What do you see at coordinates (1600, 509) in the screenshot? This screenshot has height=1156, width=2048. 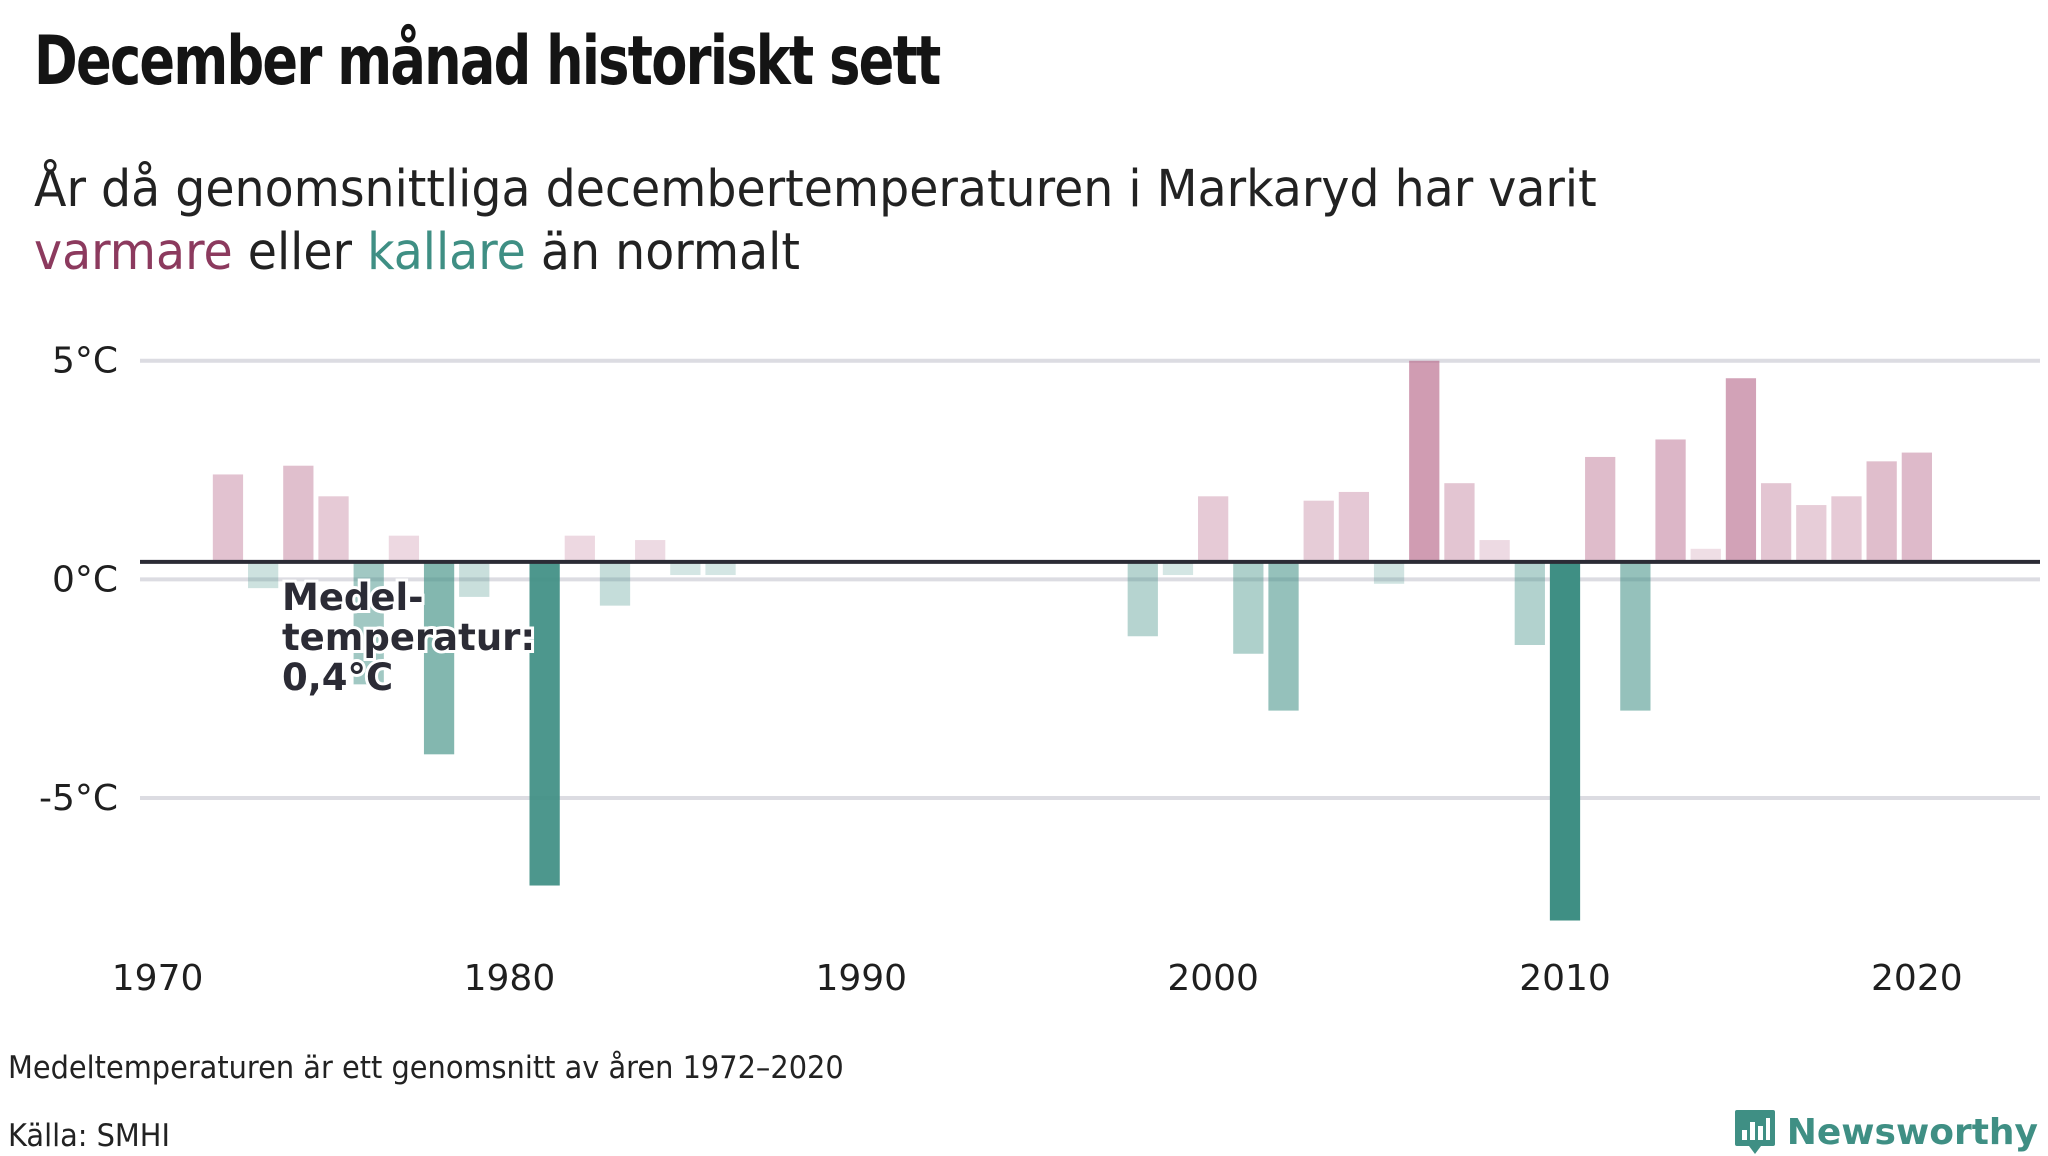 I see `bar-2011` at bounding box center [1600, 509].